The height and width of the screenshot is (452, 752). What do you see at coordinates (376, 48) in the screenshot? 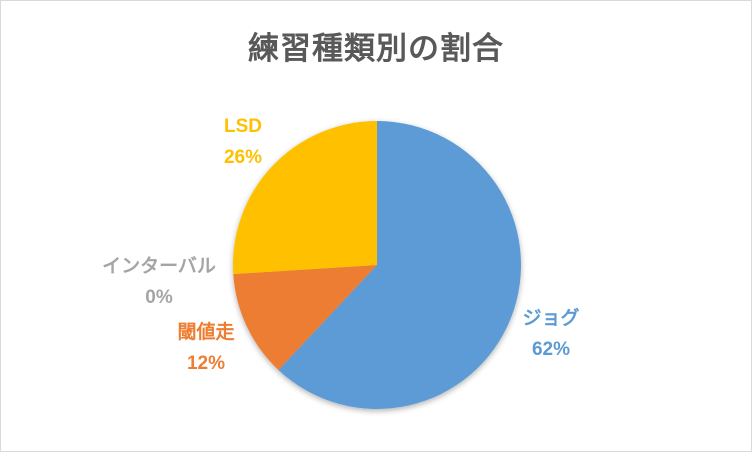
I see `chart-title: 練習種類別の割合` at bounding box center [376, 48].